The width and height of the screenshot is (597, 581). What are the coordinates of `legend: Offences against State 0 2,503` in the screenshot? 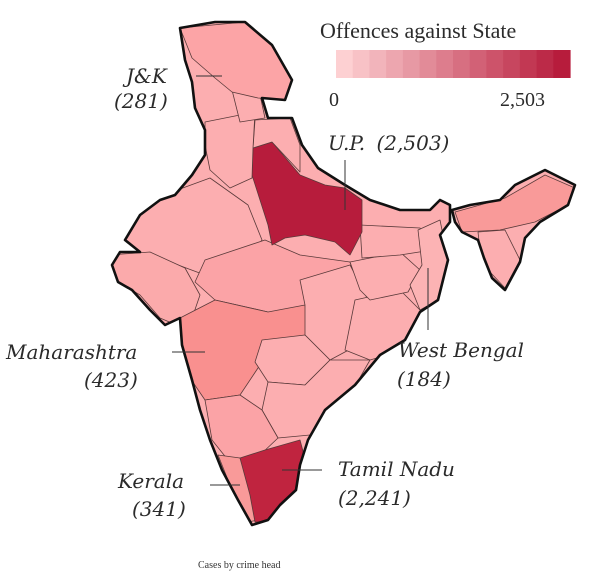 It's located at (445, 64).